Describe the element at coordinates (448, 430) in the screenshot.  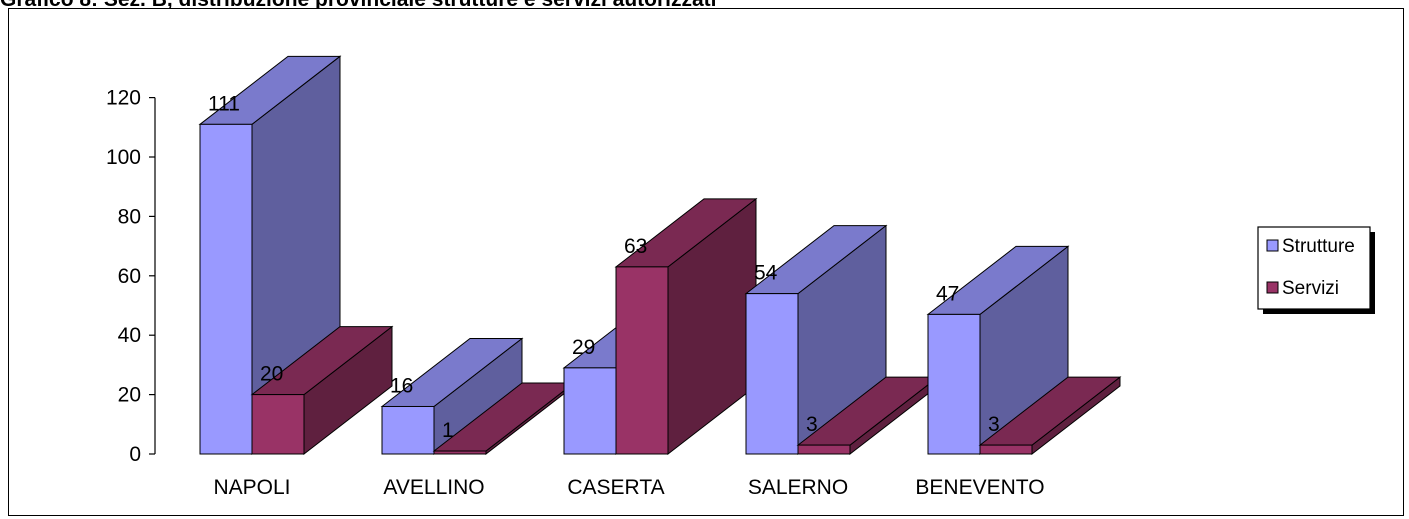
I see `data-label-servizi: 1` at that location.